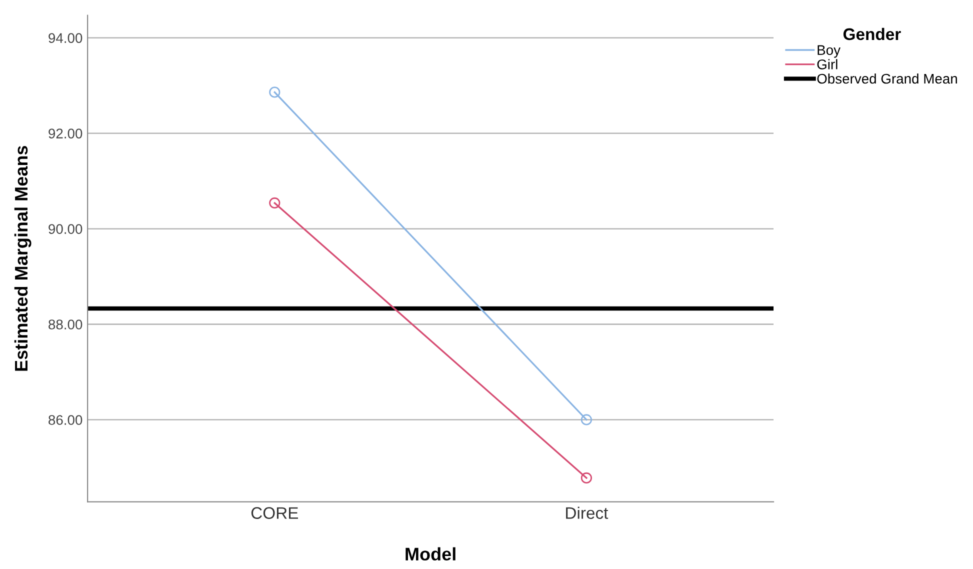 The height and width of the screenshot is (569, 973). What do you see at coordinates (65, 38) in the screenshot?
I see `y-tick-label: 94.00` at bounding box center [65, 38].